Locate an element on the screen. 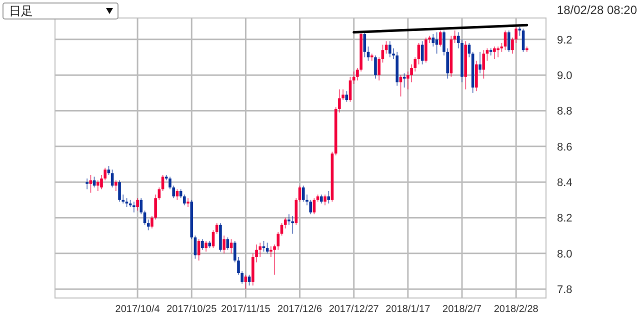 The width and height of the screenshot is (640, 326). text: 18/02/28 08:20 is located at coordinates (597, 10).